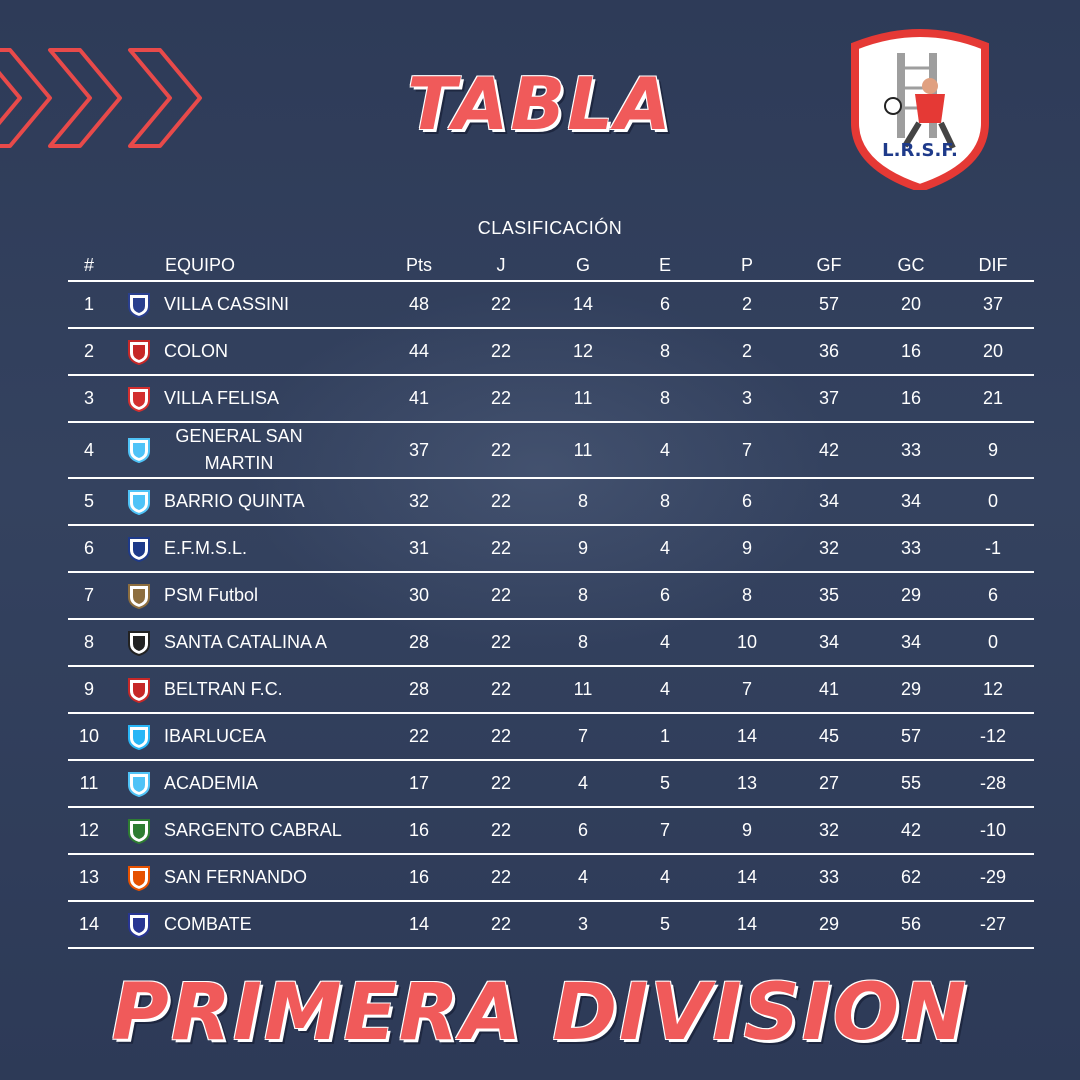  What do you see at coordinates (583, 266) in the screenshot?
I see `col-header-won: G` at bounding box center [583, 266].